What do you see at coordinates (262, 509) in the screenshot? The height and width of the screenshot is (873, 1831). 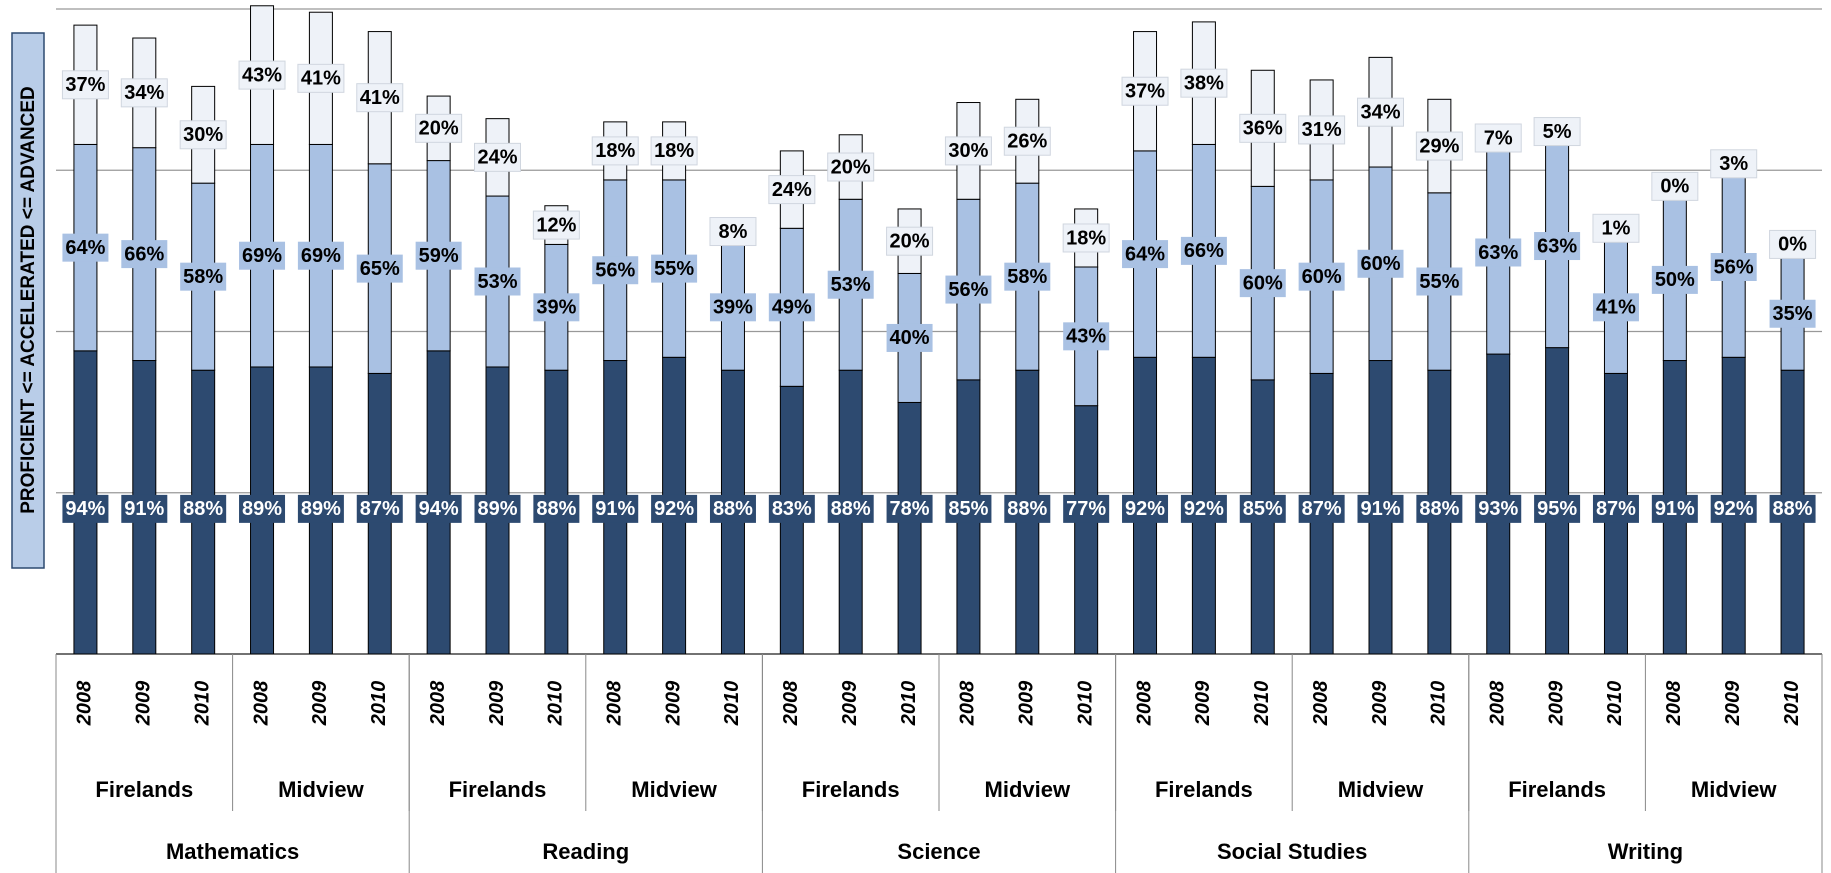 I see `value-label: 89%` at bounding box center [262, 509].